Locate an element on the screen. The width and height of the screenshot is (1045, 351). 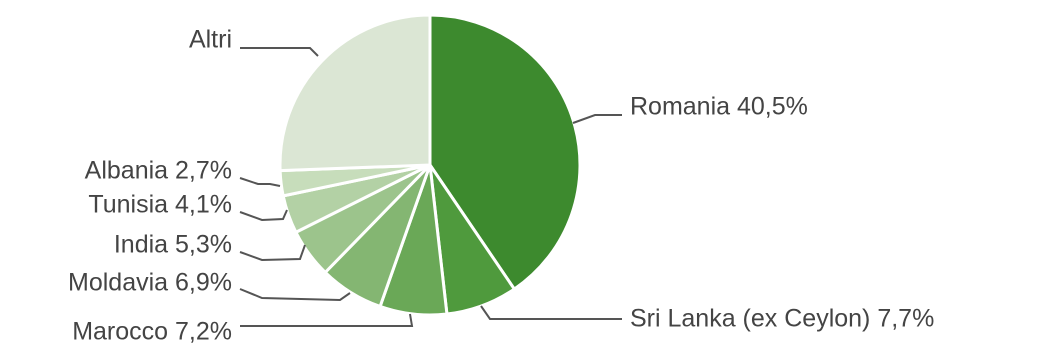
slice-label-6: Tunisia 4,1% is located at coordinates (160, 205).